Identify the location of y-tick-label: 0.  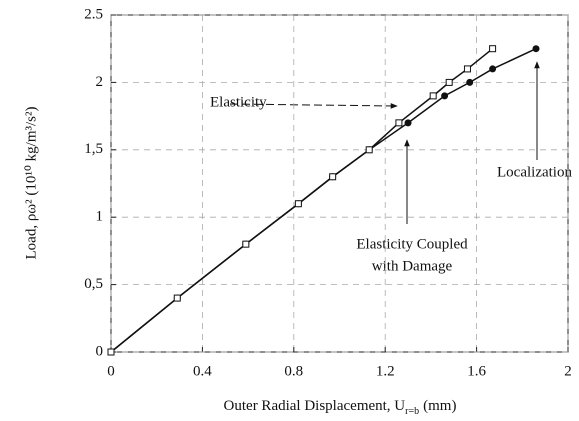
(100, 351).